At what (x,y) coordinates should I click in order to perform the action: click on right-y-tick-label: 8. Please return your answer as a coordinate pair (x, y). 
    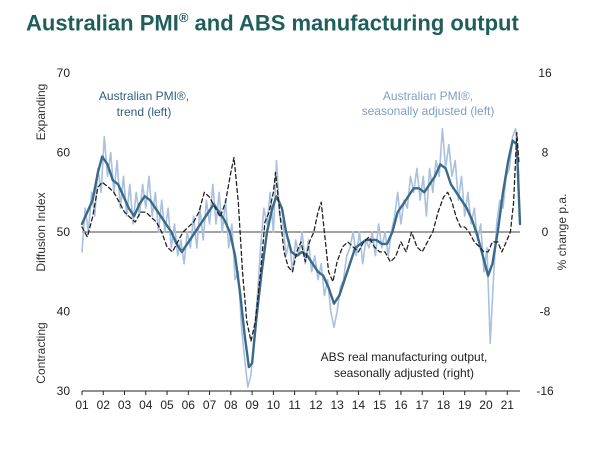
    Looking at the image, I should click on (545, 153).